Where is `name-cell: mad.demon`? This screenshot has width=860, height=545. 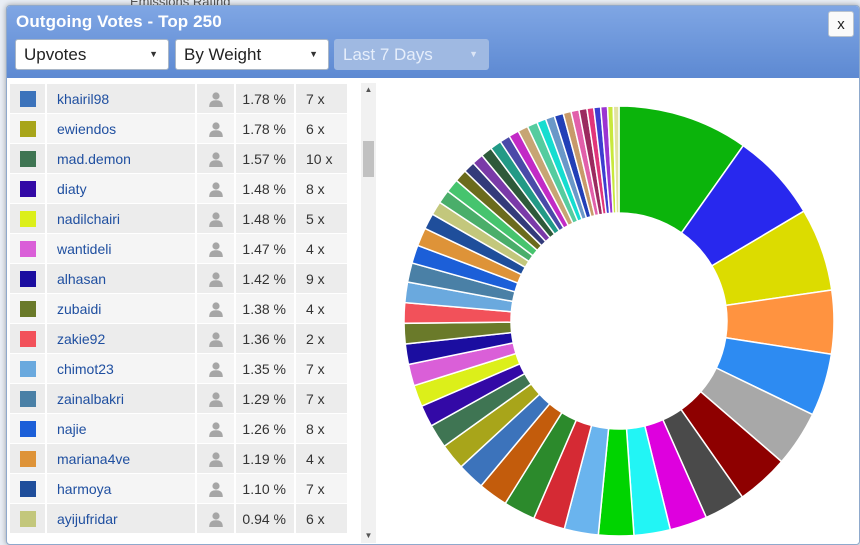 name-cell: mad.demon is located at coordinates (122, 158).